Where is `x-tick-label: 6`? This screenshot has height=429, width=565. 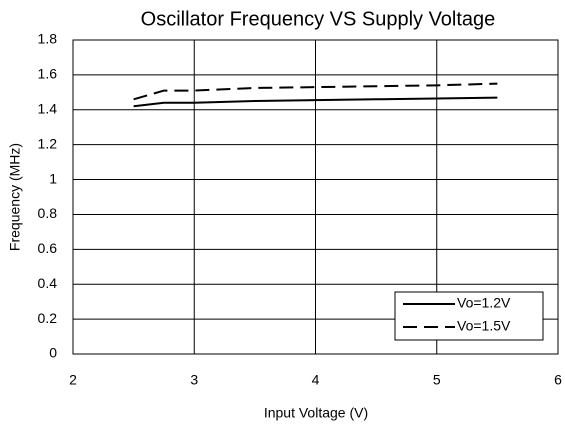 x-tick-label: 6 is located at coordinates (558, 380).